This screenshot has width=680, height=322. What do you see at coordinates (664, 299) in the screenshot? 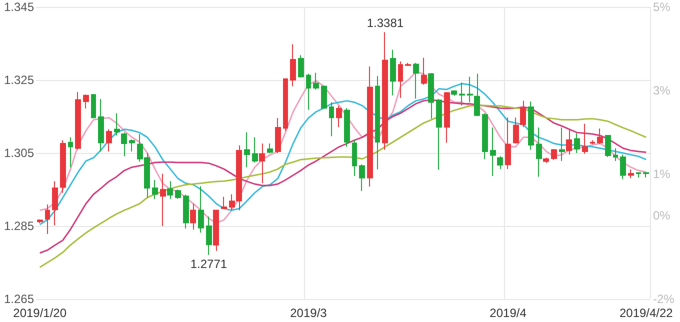
I see `y2-tick-label: -2%` at bounding box center [664, 299].